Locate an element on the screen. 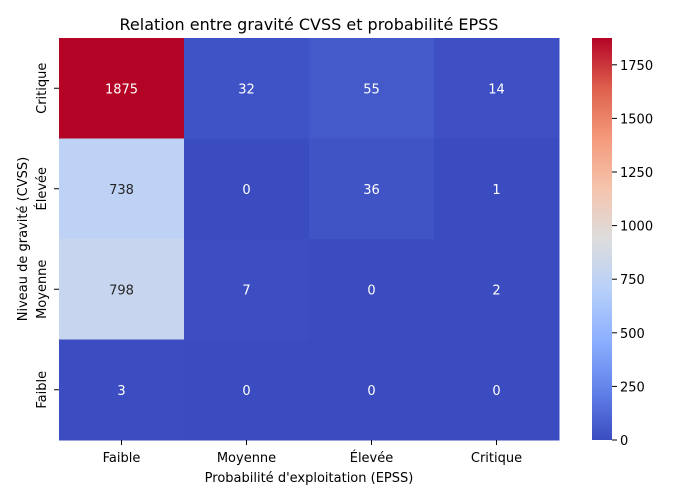 The image size is (700, 500). colorbar-gradient is located at coordinates (602, 239).